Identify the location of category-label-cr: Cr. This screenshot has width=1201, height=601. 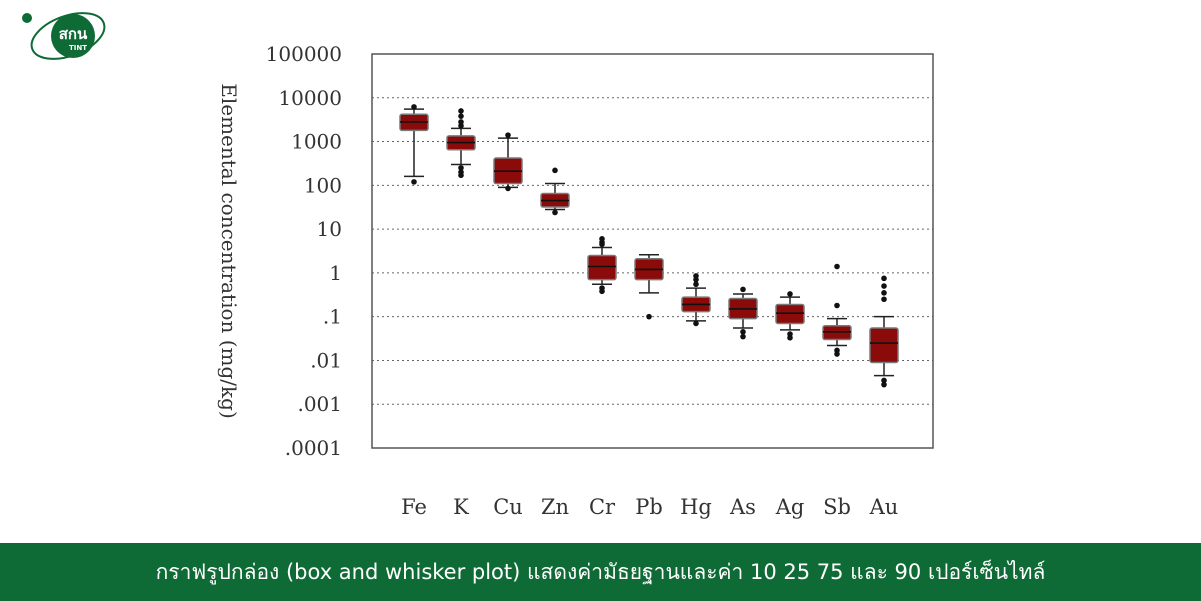
(602, 507).